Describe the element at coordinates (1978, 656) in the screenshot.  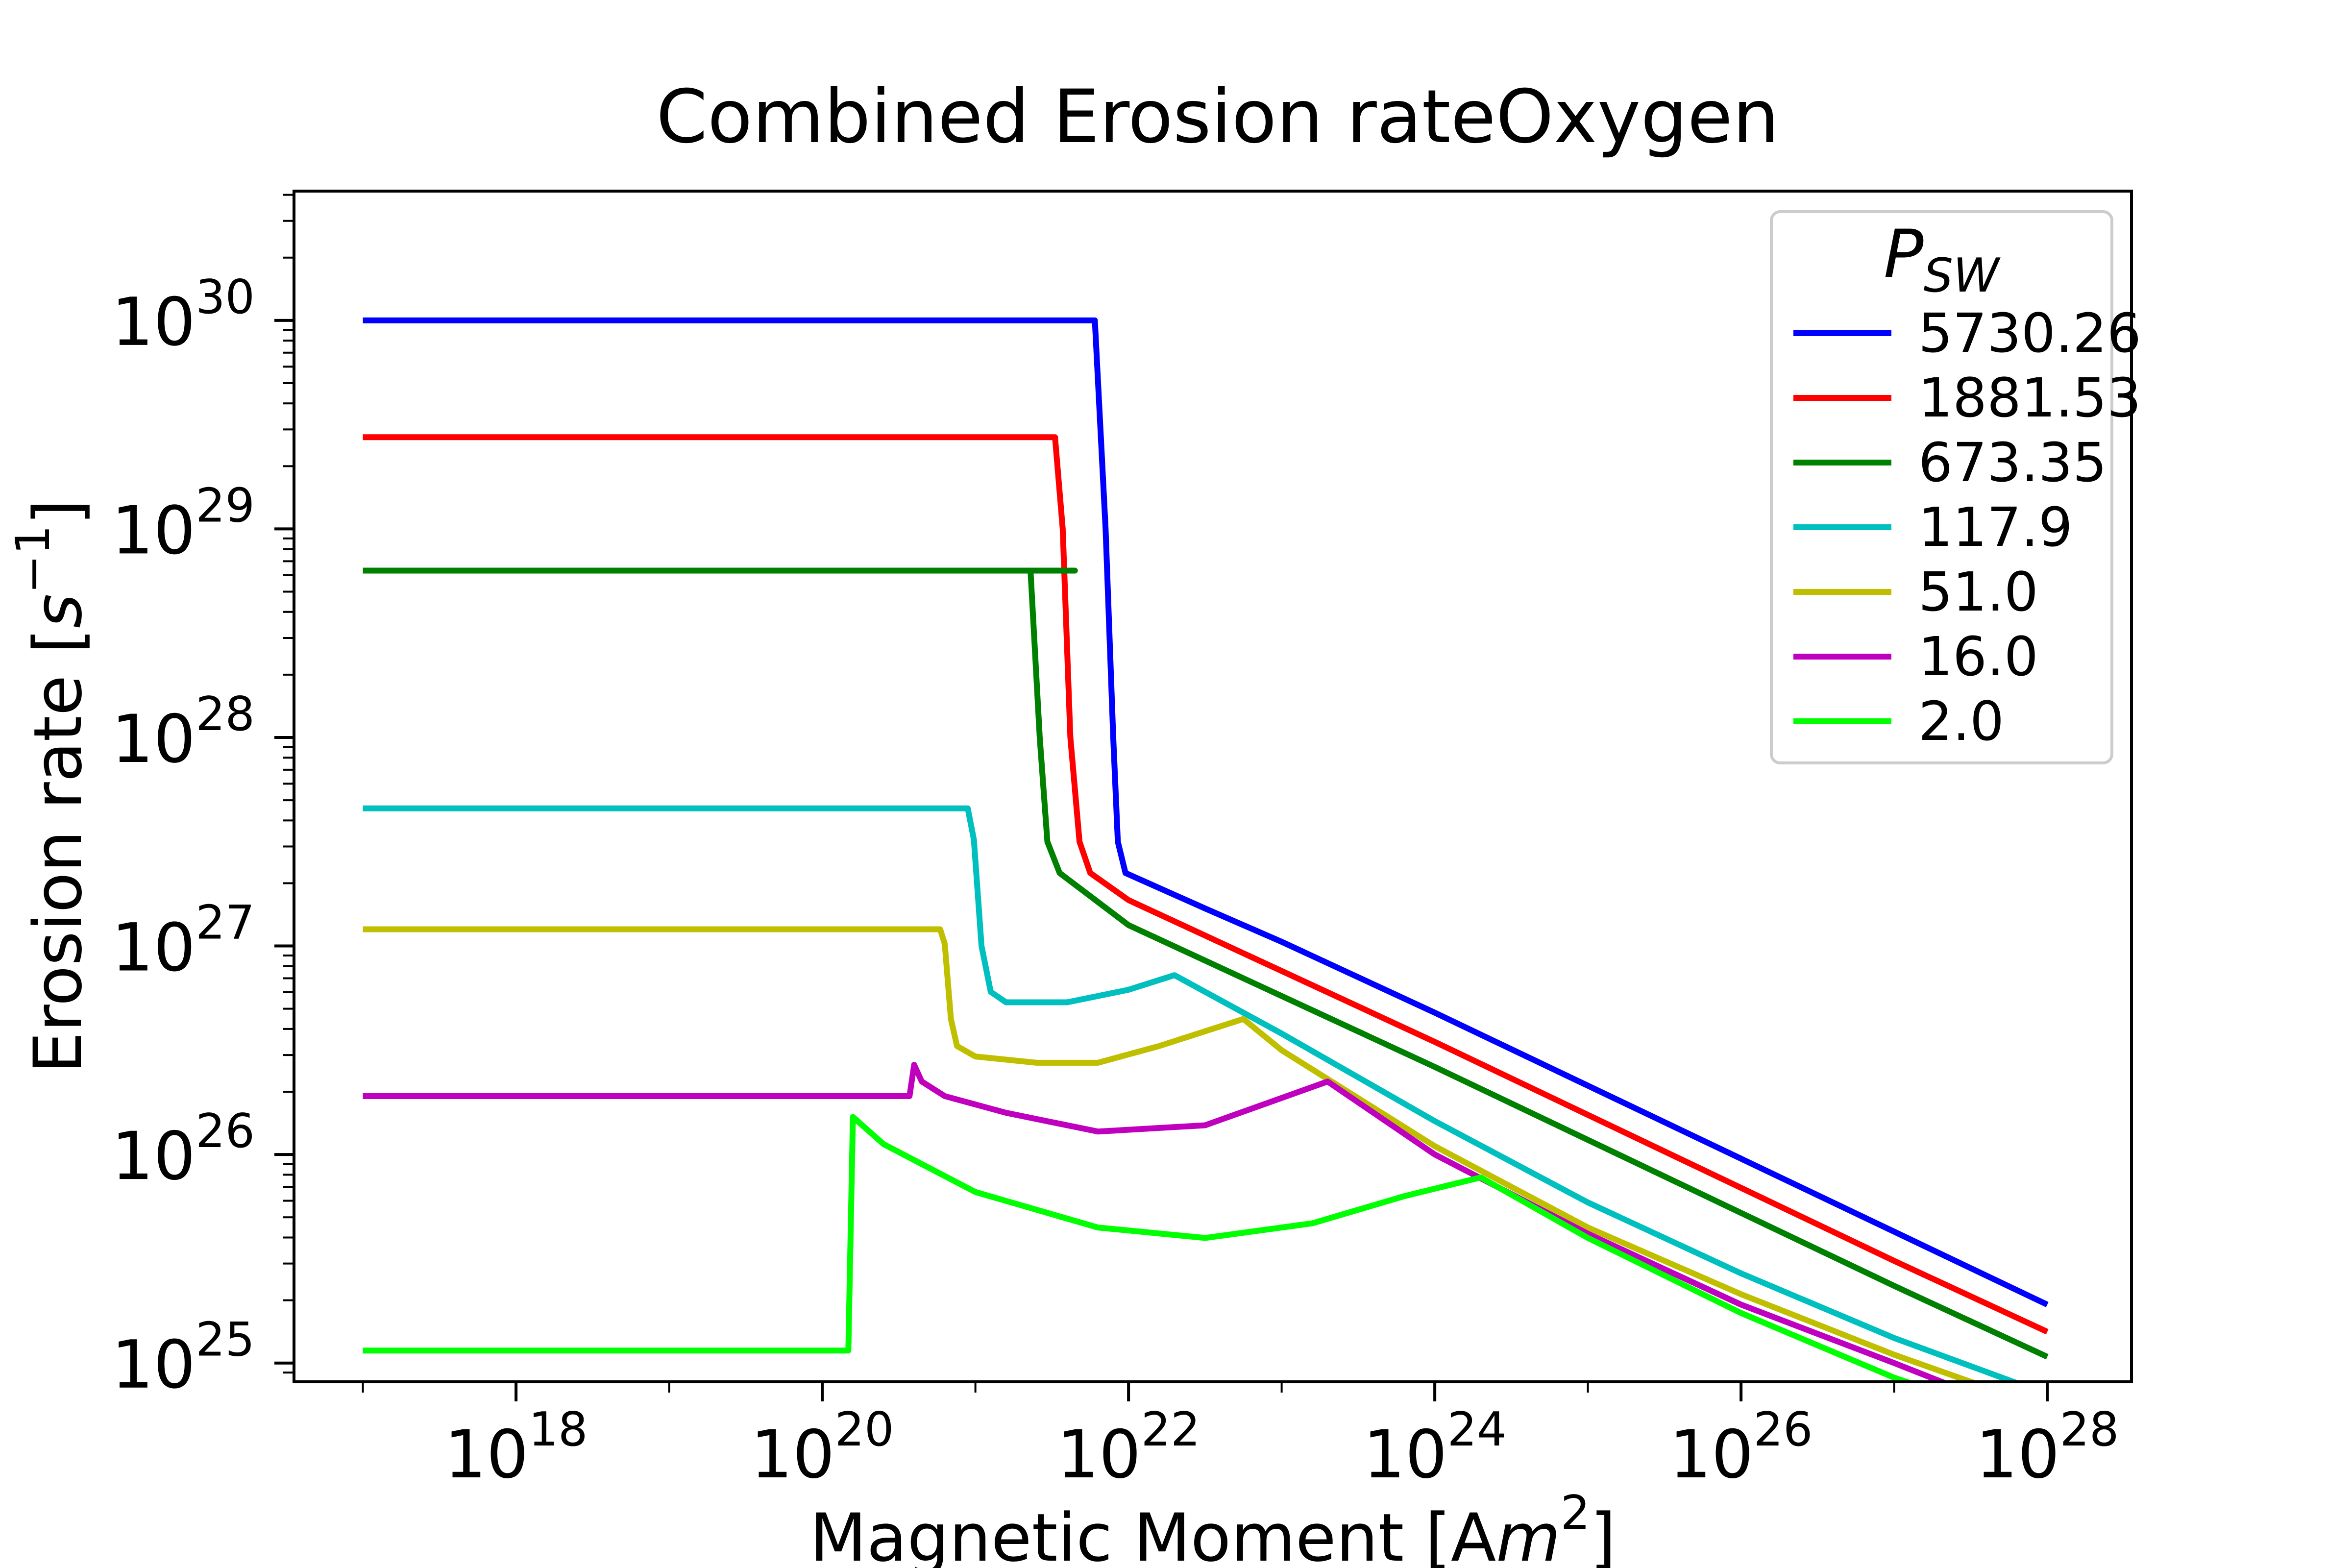
I see `legend-label: 16.0` at that location.